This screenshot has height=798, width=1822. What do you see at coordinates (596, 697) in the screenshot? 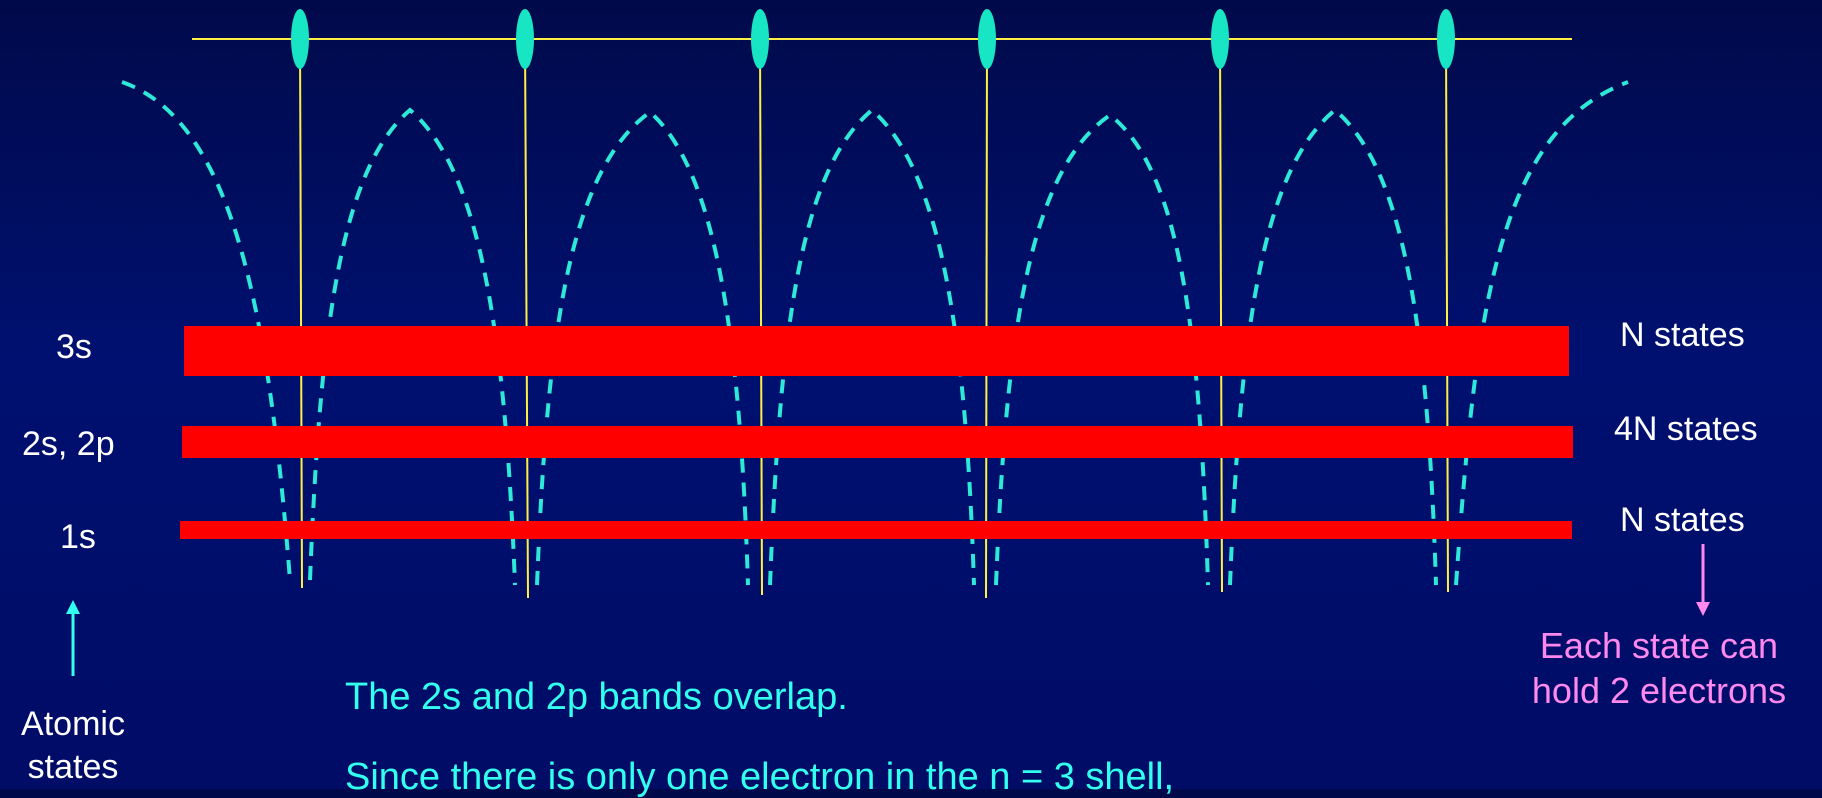
I see `text-overlap: The 2s and 2p bands overlap.` at bounding box center [596, 697].